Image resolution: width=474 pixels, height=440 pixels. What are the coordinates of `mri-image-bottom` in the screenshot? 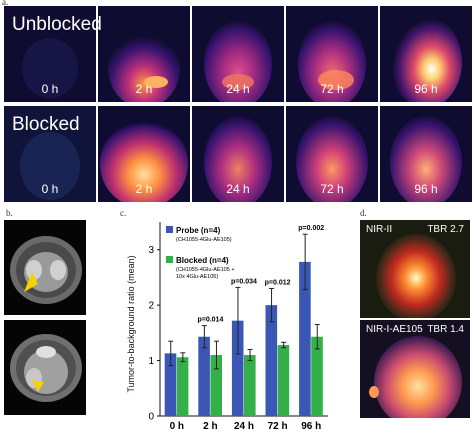 It's located at (45, 367).